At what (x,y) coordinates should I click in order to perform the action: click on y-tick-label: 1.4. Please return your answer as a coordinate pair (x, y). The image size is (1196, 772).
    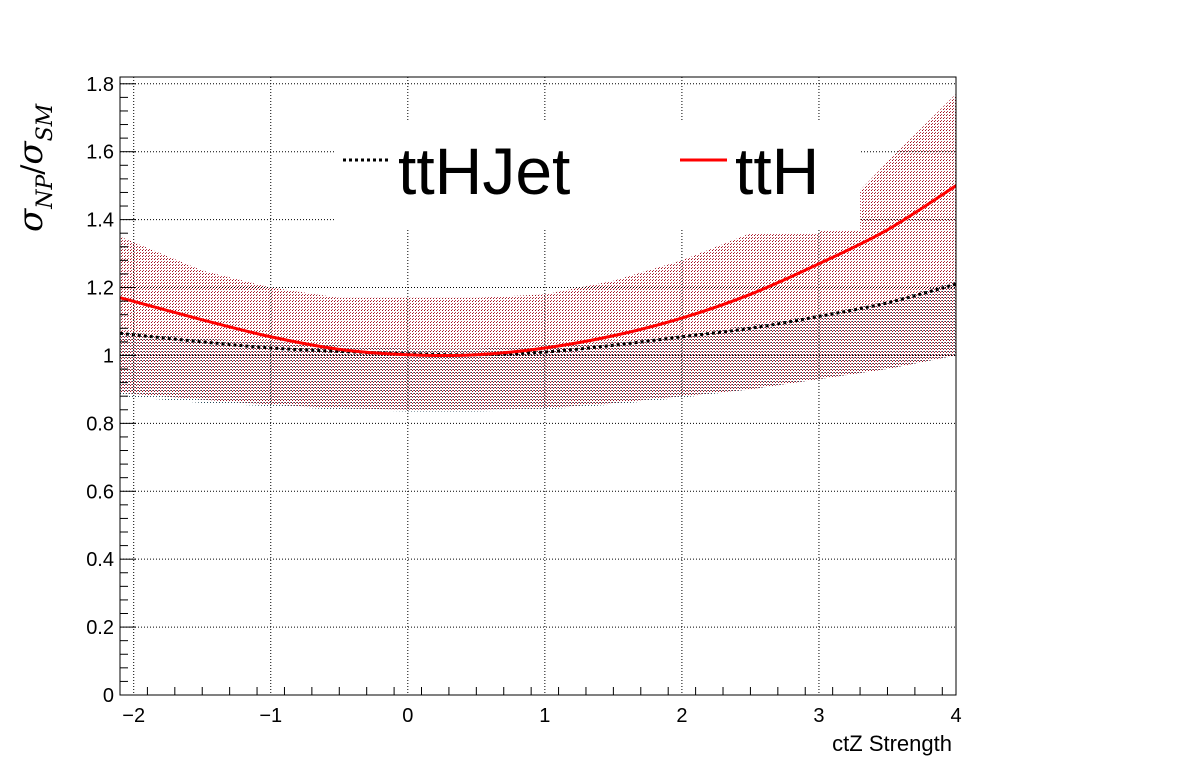
    Looking at the image, I should click on (100, 221).